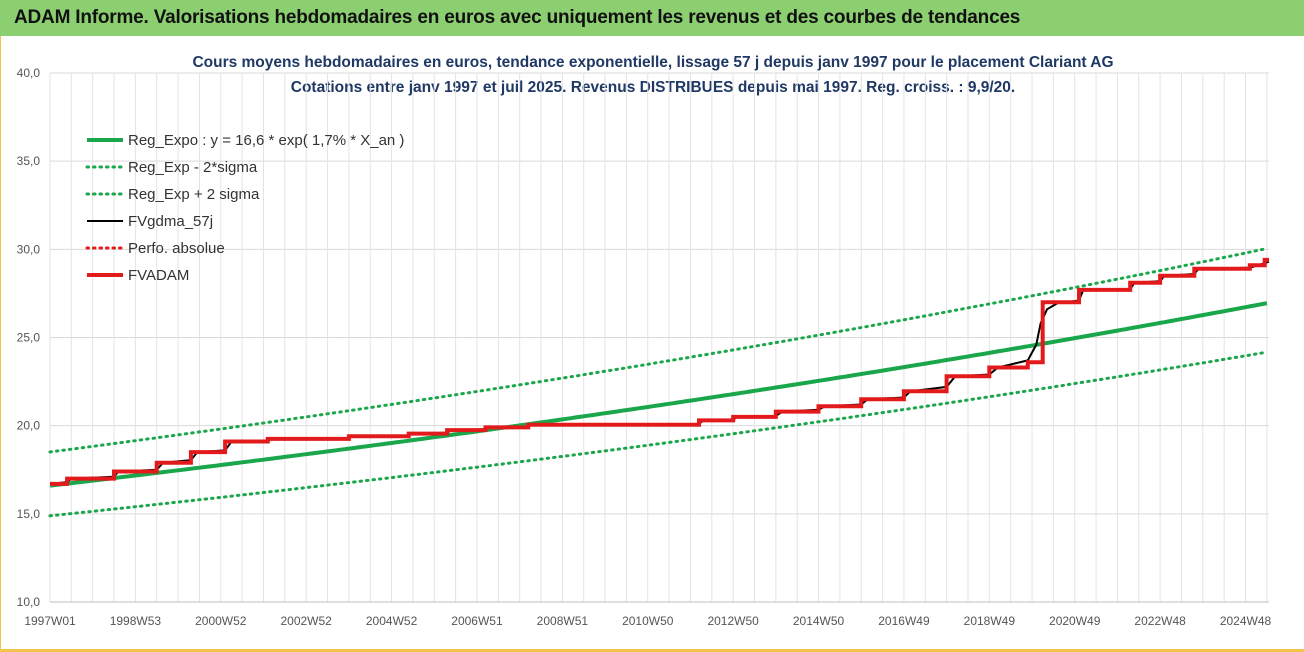 The height and width of the screenshot is (652, 1304). Describe the element at coordinates (1160, 621) in the screenshot. I see `x-tick-label: 2022W48` at that location.